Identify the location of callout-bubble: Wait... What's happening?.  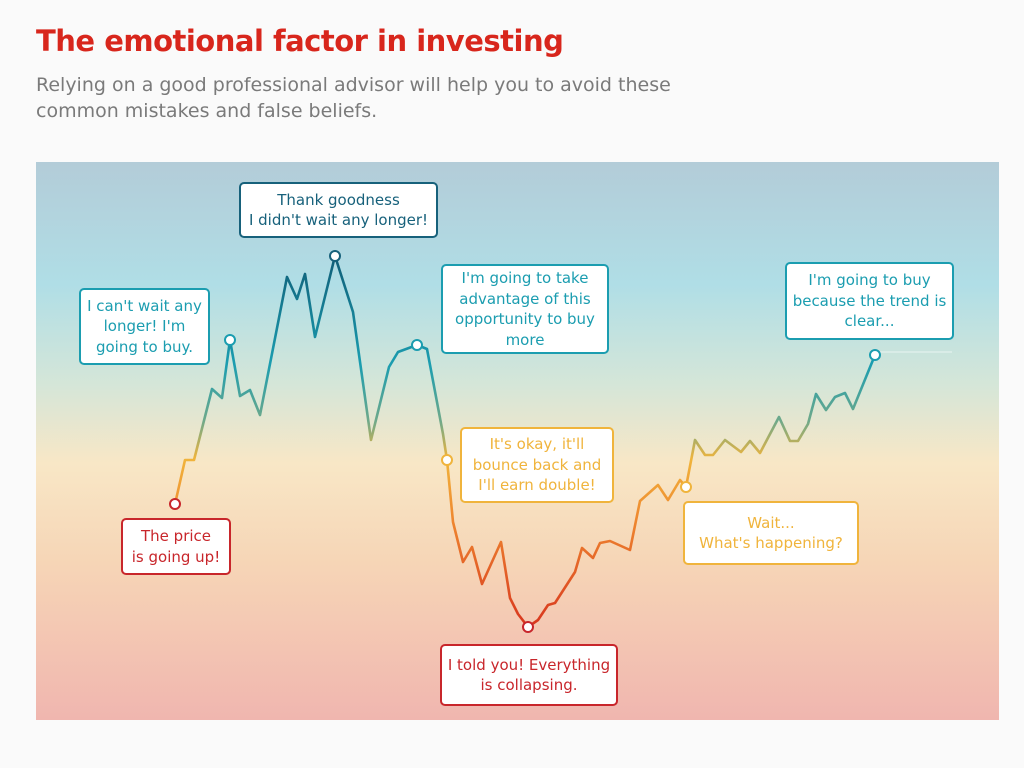
(771, 533).